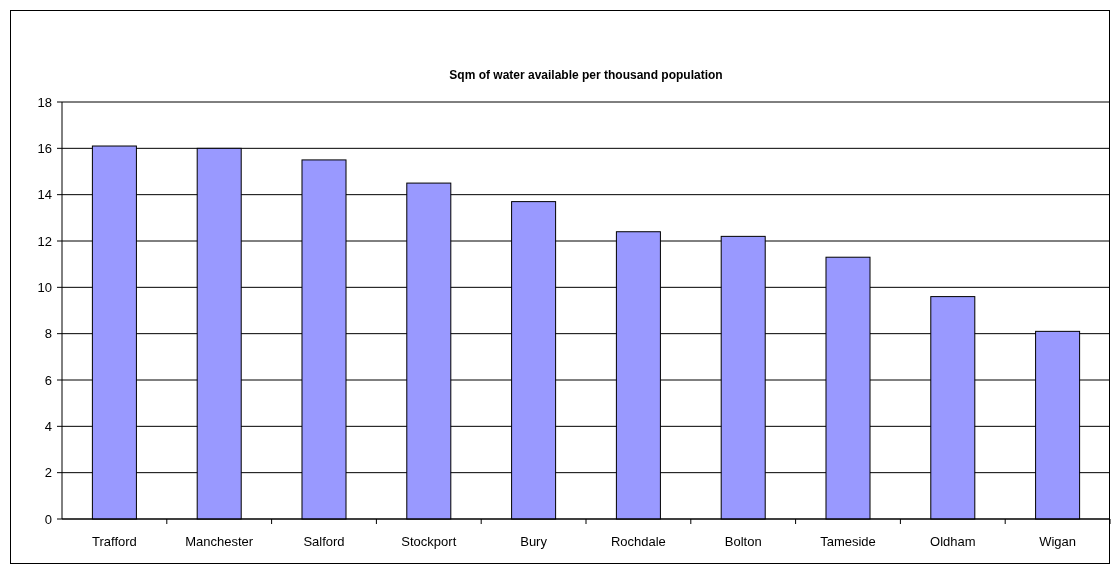 The image size is (1120, 574). I want to click on x-tick-label: Rochdale, so click(638, 541).